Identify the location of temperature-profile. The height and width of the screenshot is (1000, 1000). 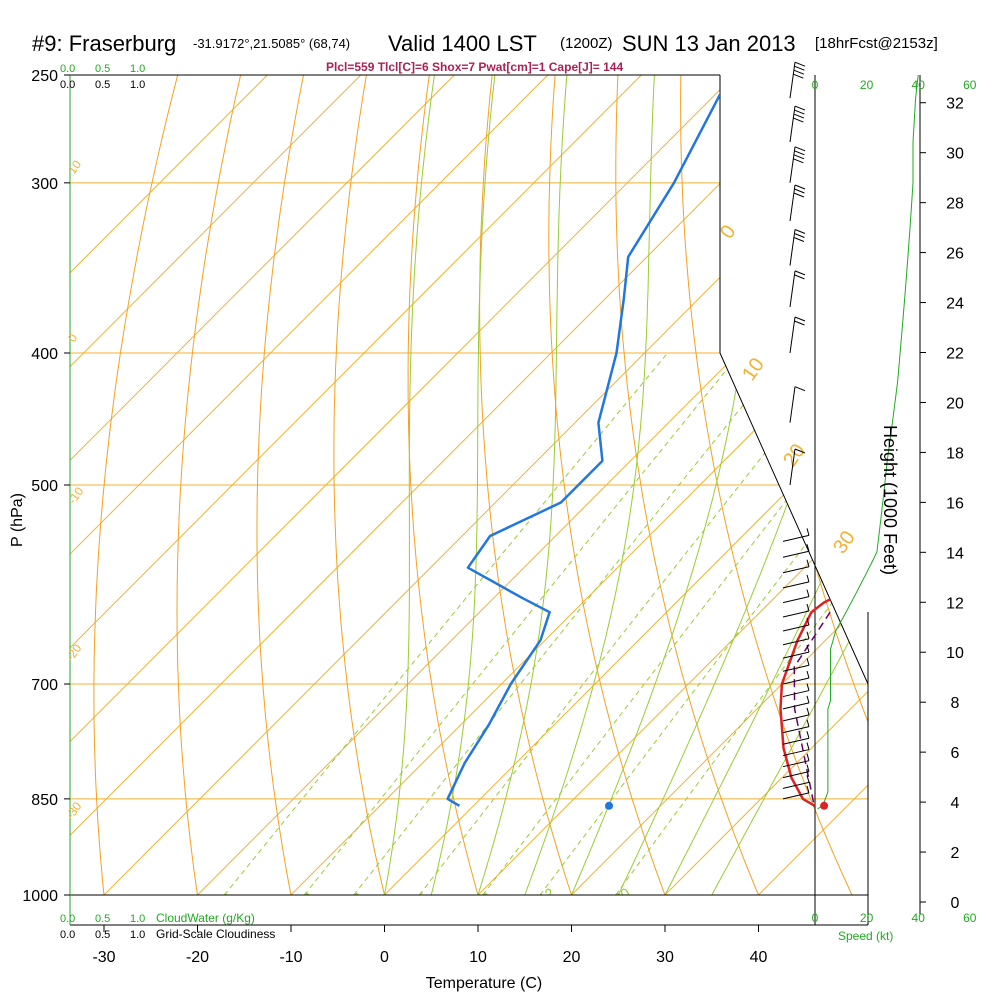
(823, 441).